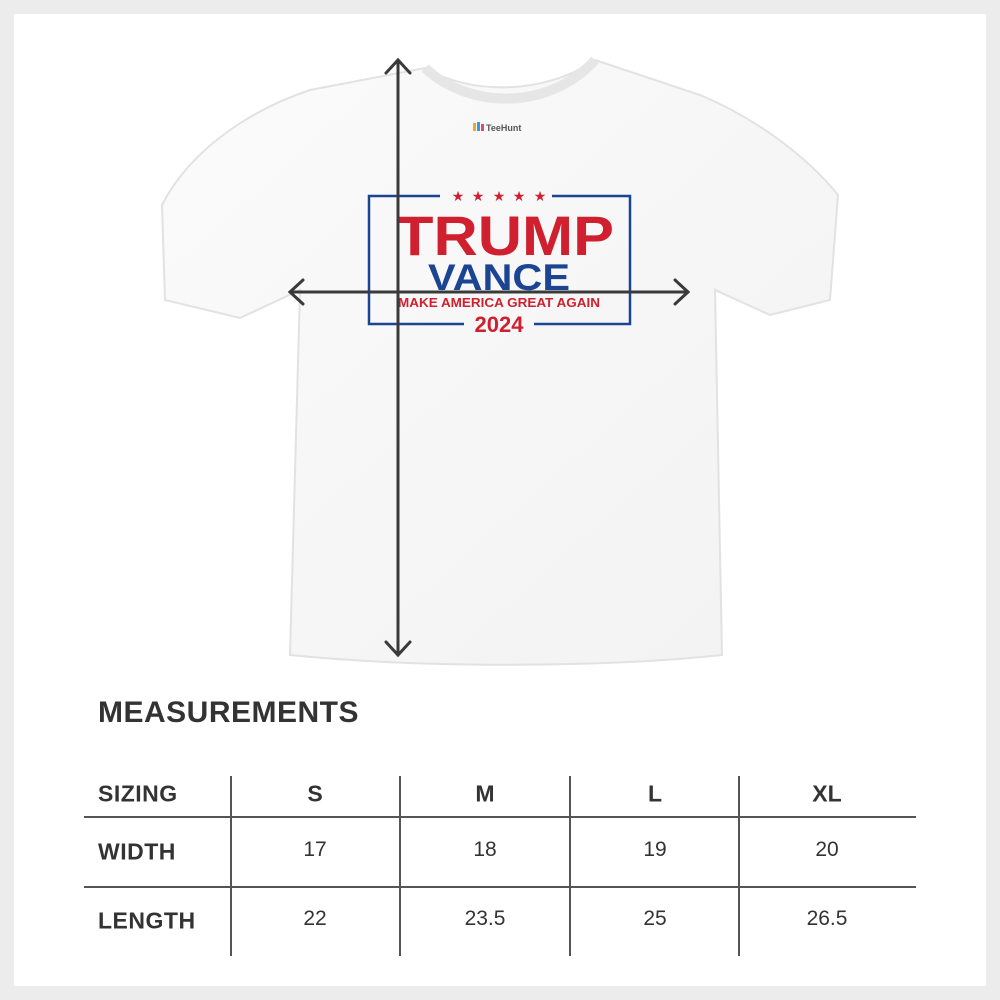 The image size is (1000, 1000). What do you see at coordinates (398, 357) in the screenshot?
I see `length-arrow-icon` at bounding box center [398, 357].